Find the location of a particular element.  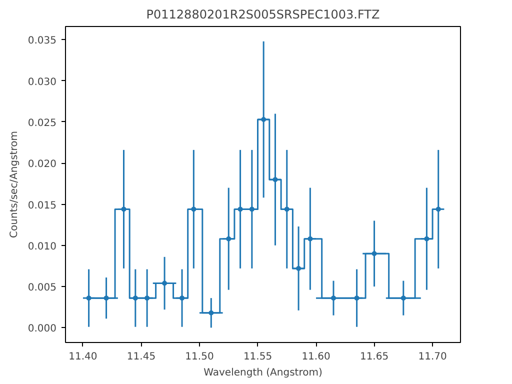

y-tick-label: 0.010 is located at coordinates (42, 246).